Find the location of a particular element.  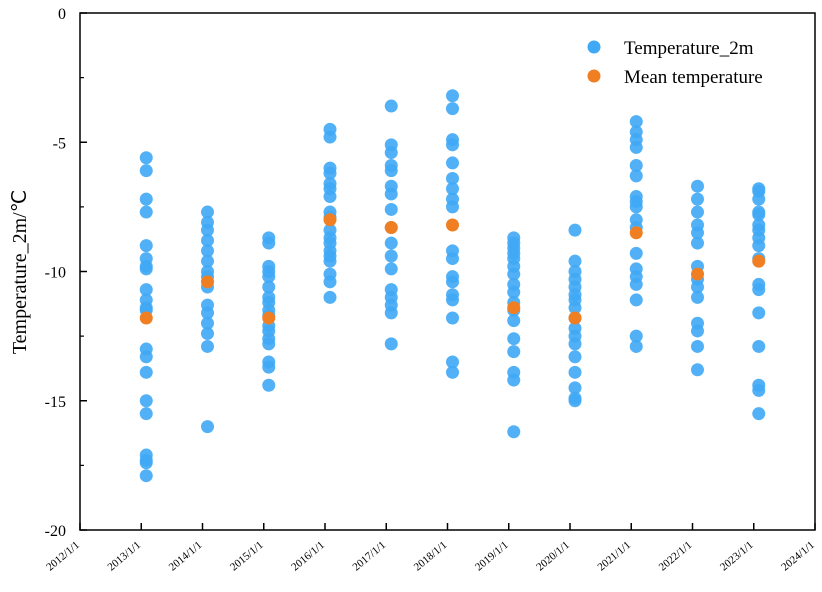

legend-marker-temperature-2m is located at coordinates (594, 47).